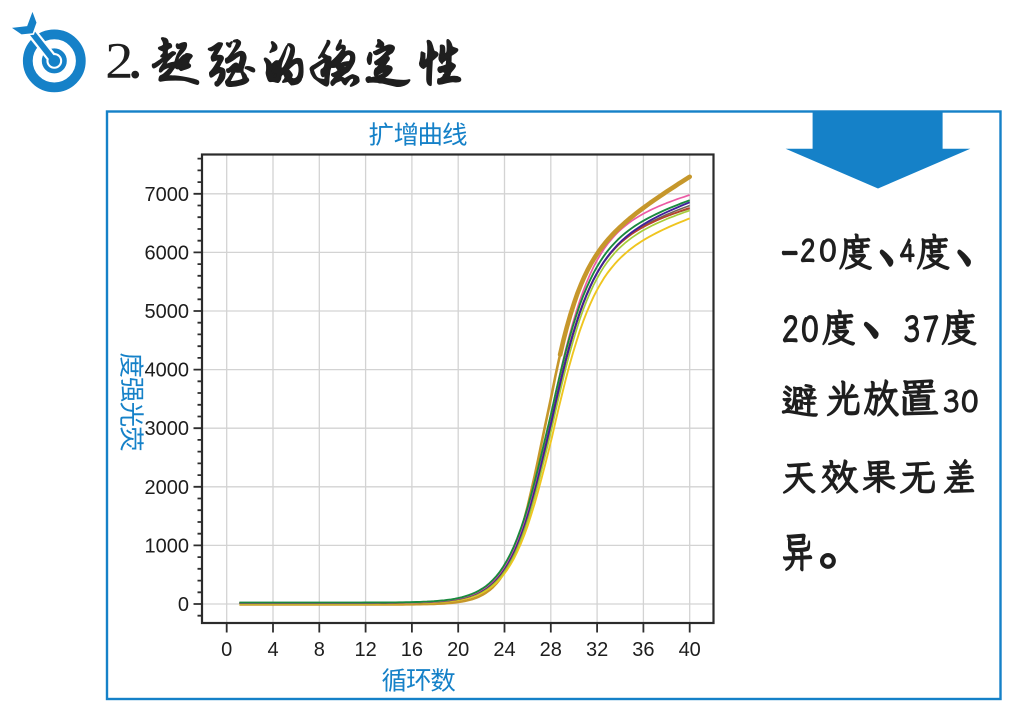 This screenshot has width=1022, height=719. Describe the element at coordinates (458, 650) in the screenshot. I see `svg-text: 20` at that location.